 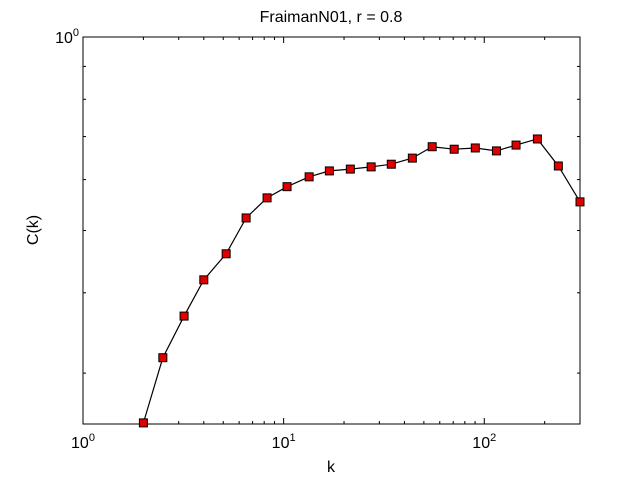 I want to click on x-tick-label: 10⁰, so click(x=83, y=442).